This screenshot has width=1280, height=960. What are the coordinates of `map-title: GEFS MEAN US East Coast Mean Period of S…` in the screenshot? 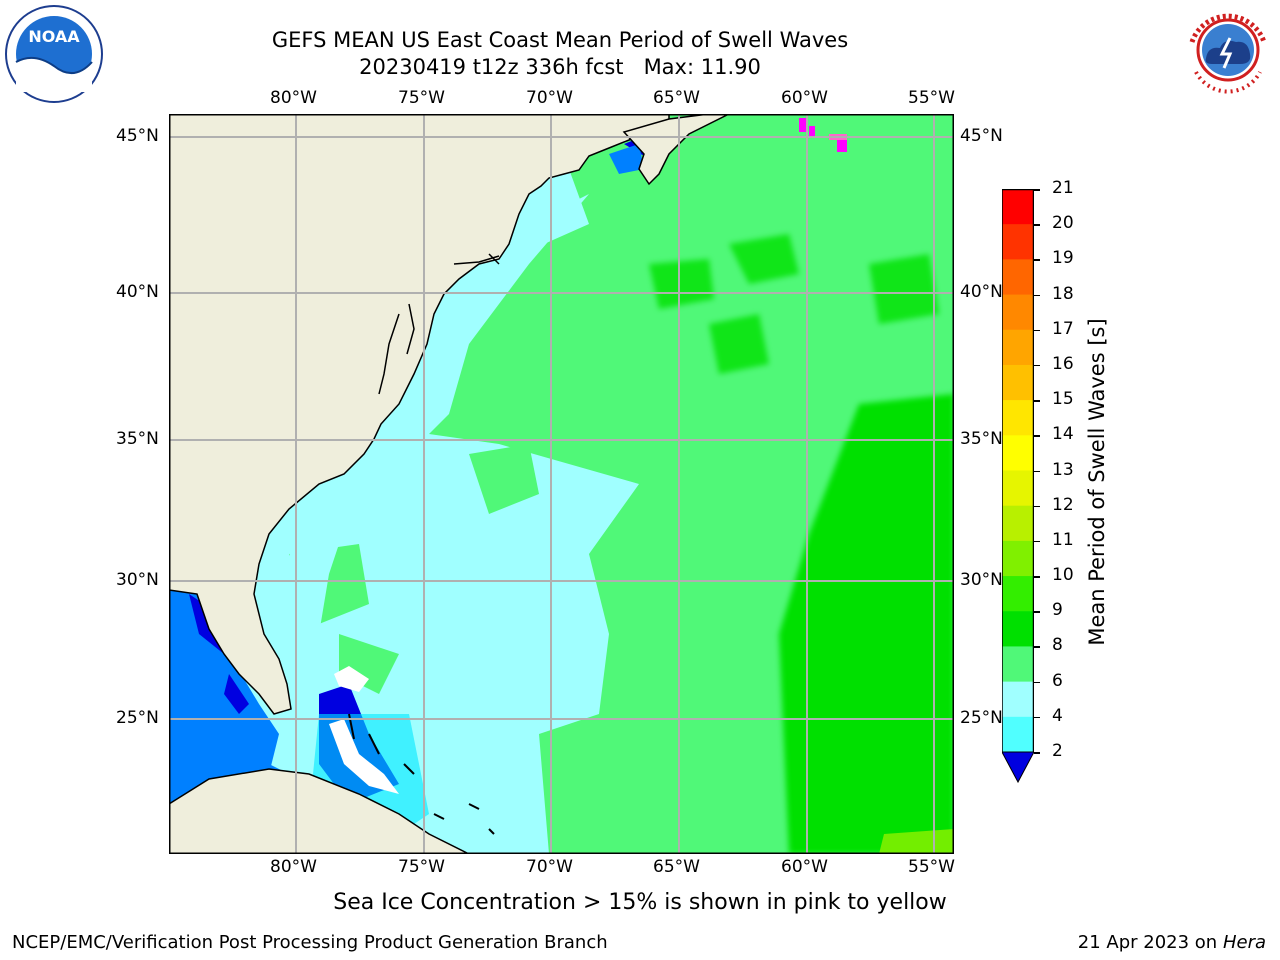 It's located at (560, 40).